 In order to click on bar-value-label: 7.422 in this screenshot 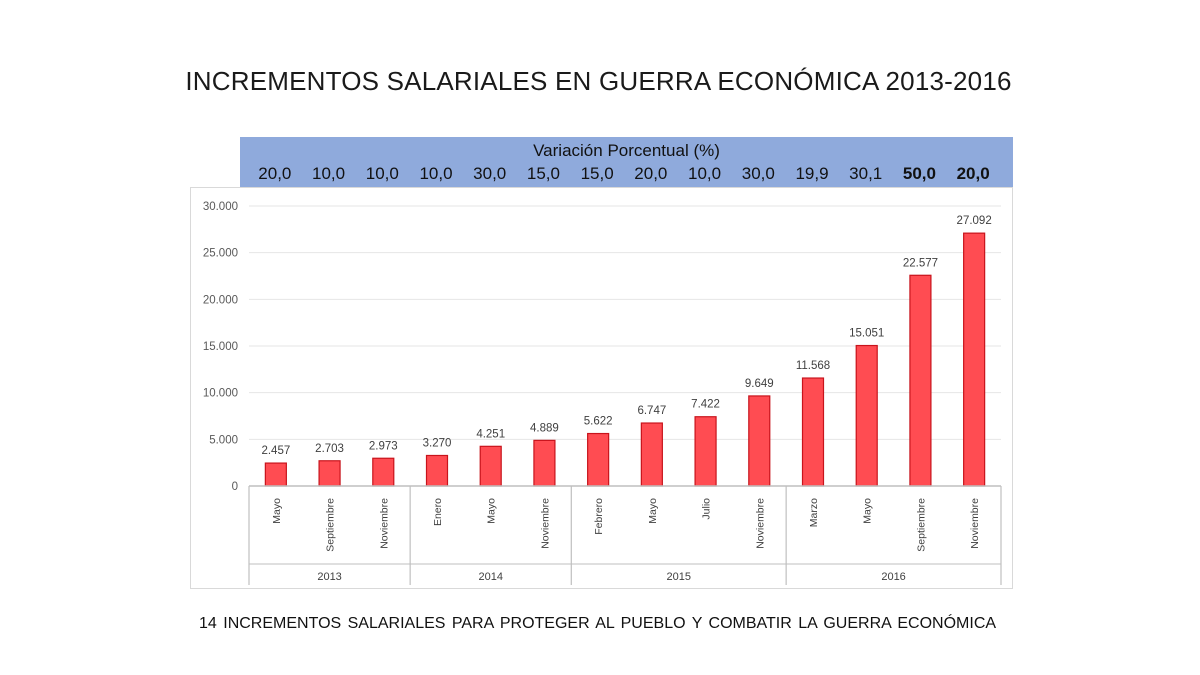, I will do `click(705, 405)`.